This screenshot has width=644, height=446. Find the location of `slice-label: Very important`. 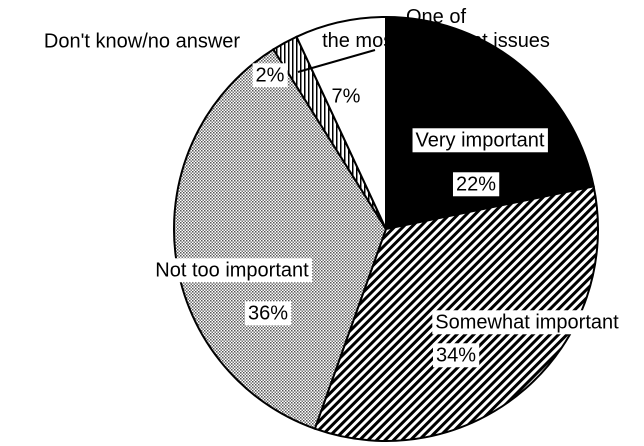

slice-label: Very important is located at coordinates (480, 140).